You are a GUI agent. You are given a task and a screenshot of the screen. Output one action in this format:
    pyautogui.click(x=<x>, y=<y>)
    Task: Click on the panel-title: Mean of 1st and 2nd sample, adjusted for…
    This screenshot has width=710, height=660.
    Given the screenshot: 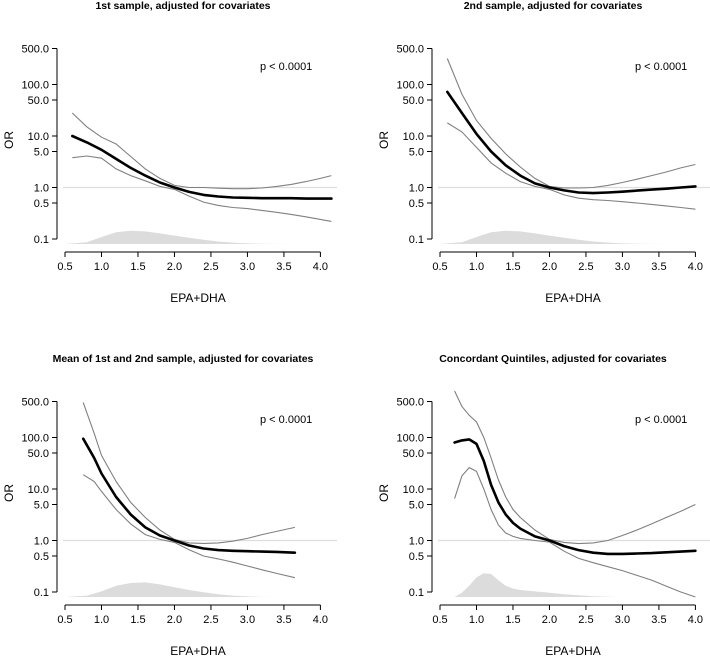 What is the action you would take?
    pyautogui.click(x=183, y=359)
    